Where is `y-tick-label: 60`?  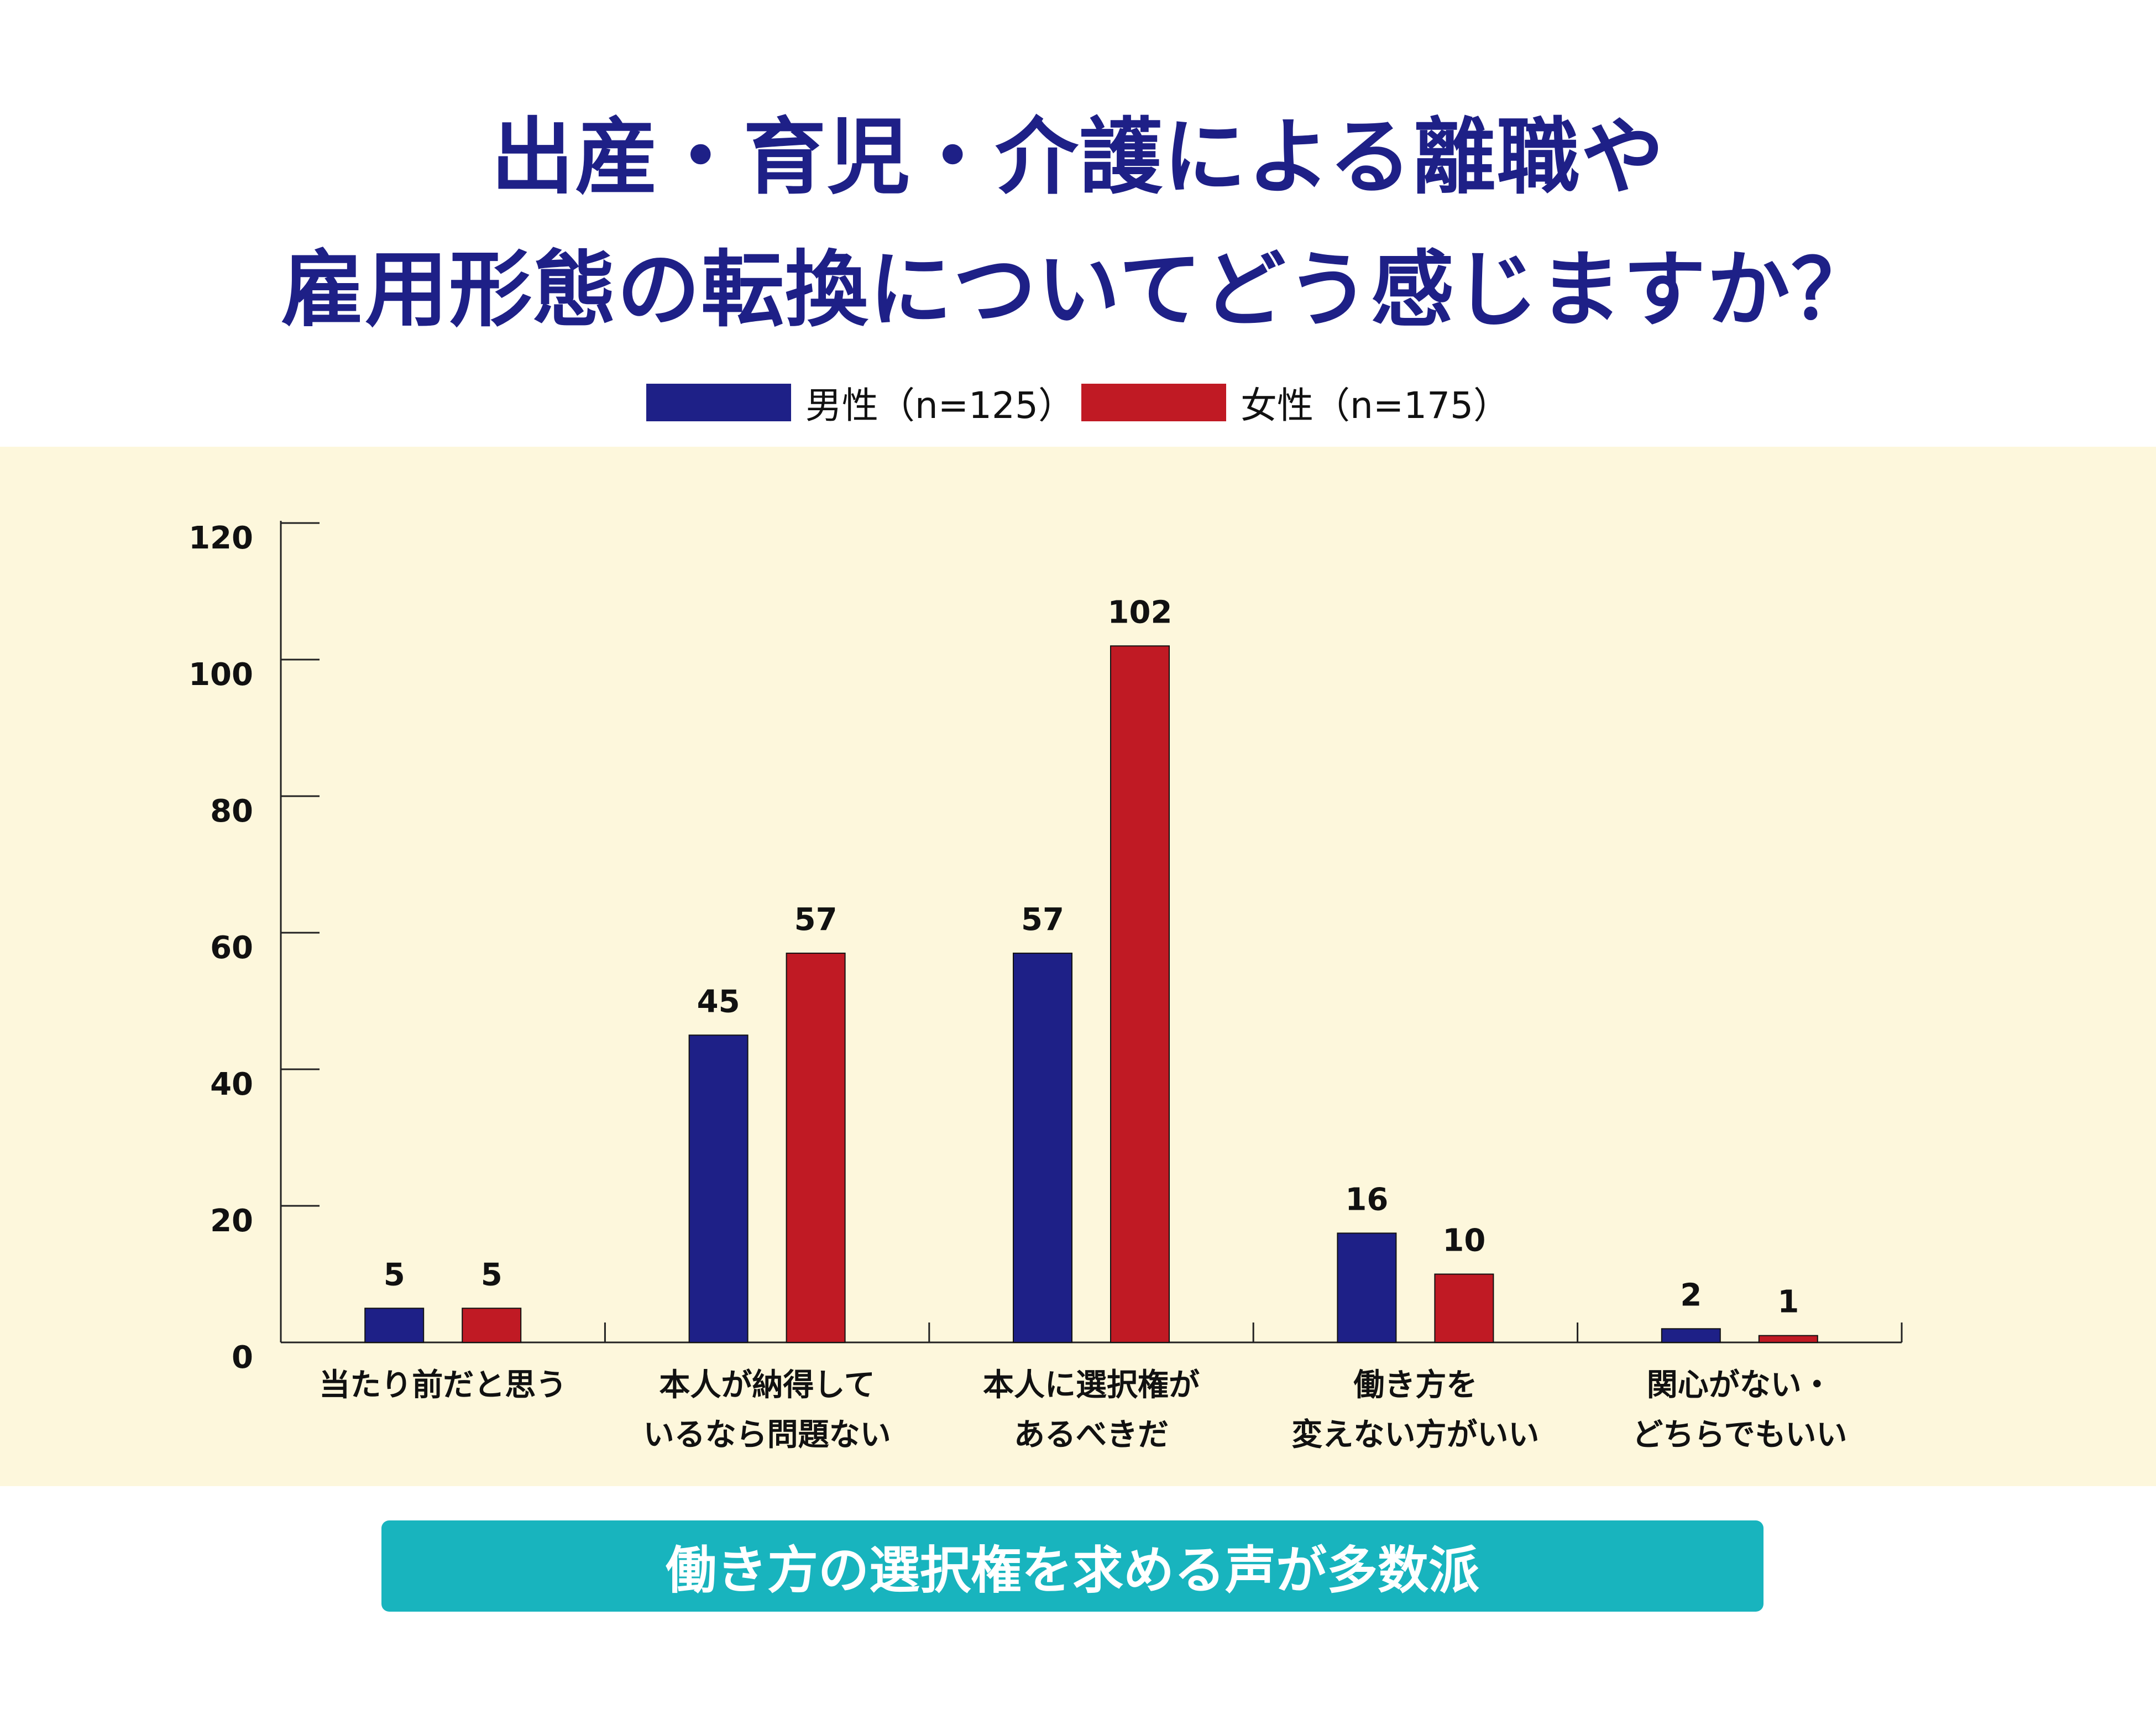
y-tick-label: 60 is located at coordinates (232, 948).